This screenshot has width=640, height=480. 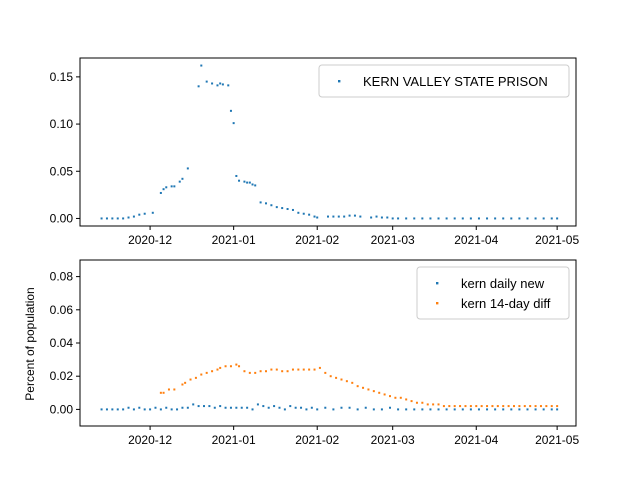 I want to click on legend-label: kern 14-day diff, so click(x=506, y=303).